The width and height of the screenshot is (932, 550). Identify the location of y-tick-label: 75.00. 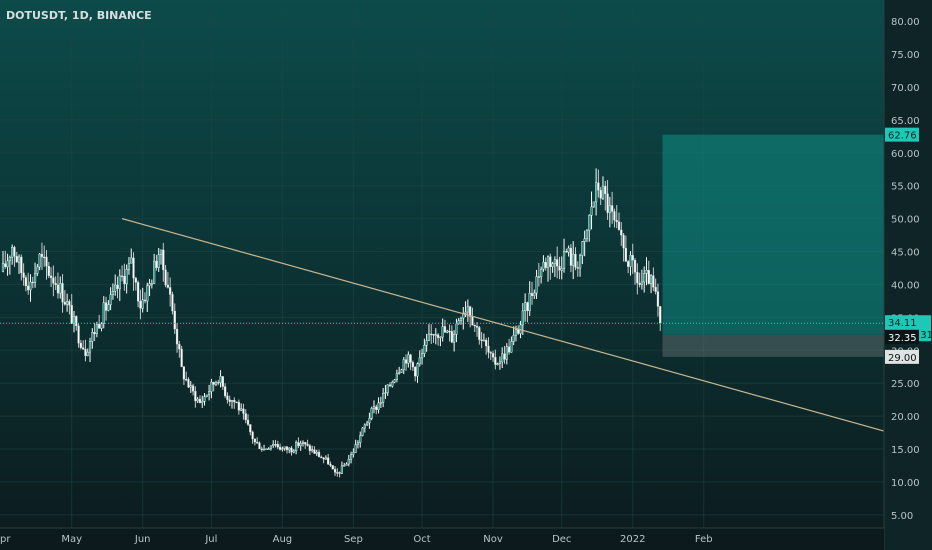
(905, 55).